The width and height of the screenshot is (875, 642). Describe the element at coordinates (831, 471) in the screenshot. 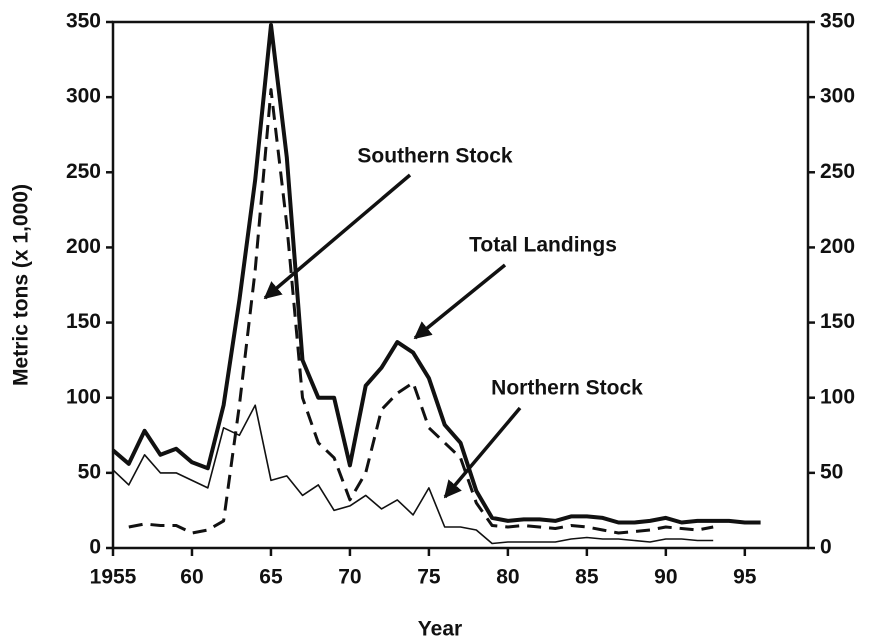

I see `y2-tick-label: 50` at that location.